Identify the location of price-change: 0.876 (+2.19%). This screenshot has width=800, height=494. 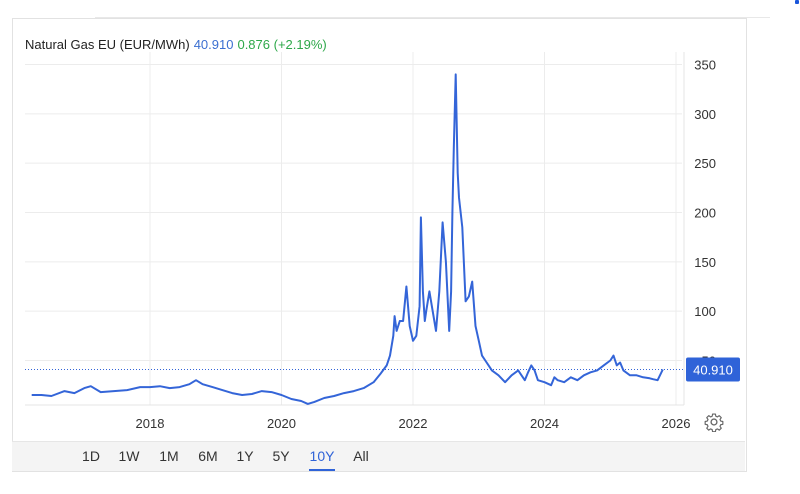
(282, 44).